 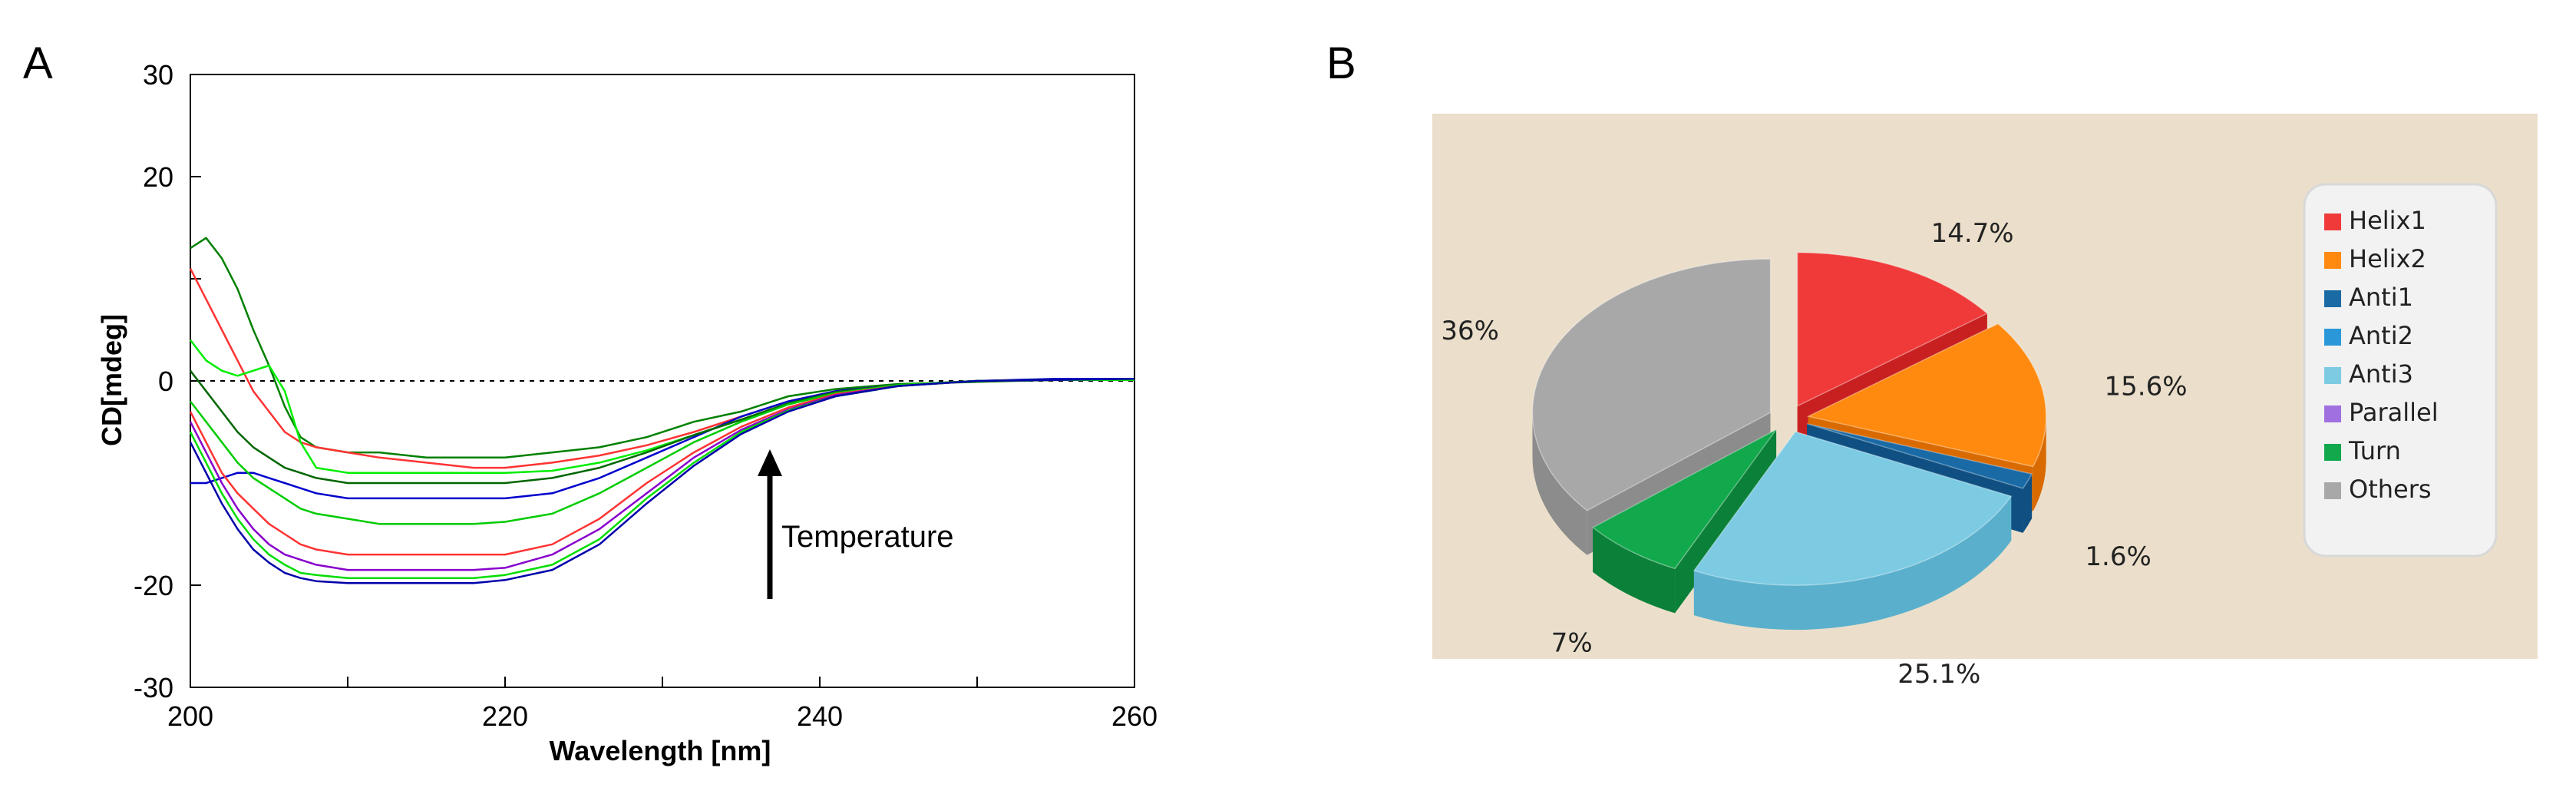 I want to click on x-axis-title: Wavelength [nm], so click(x=660, y=751).